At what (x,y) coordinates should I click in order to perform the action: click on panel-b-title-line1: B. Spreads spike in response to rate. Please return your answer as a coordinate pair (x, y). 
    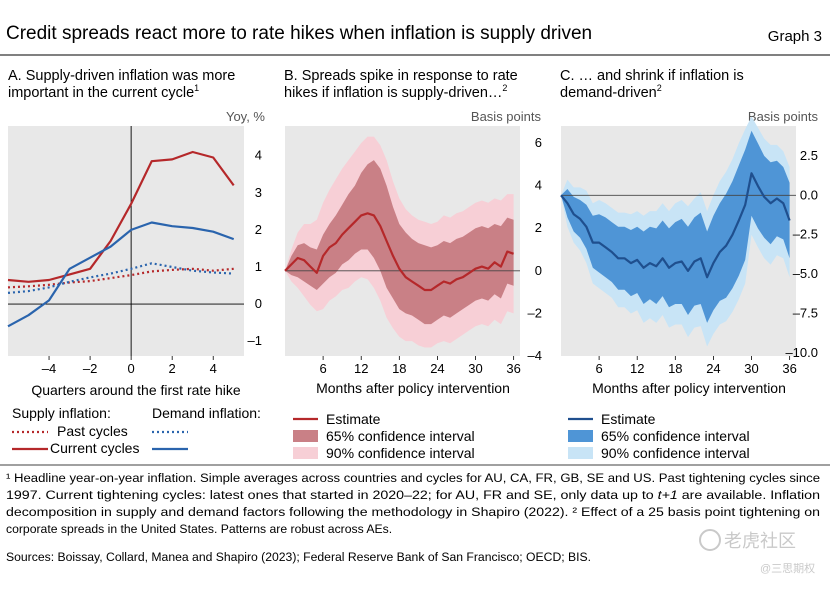
    Looking at the image, I should click on (401, 76).